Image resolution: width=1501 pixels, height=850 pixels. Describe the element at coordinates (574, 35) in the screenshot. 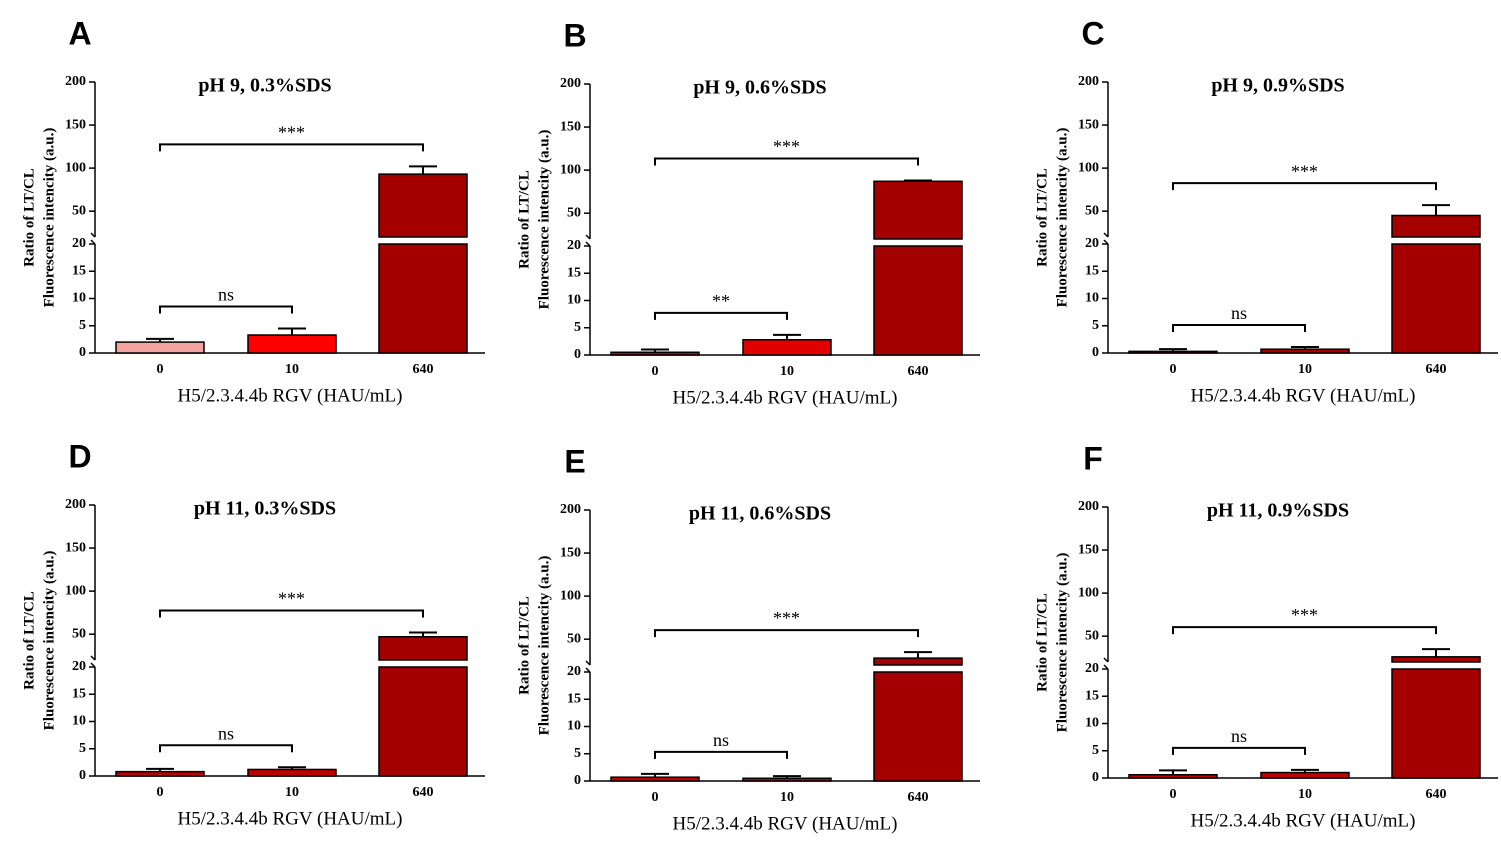

I see `panel-letter: B` at that location.